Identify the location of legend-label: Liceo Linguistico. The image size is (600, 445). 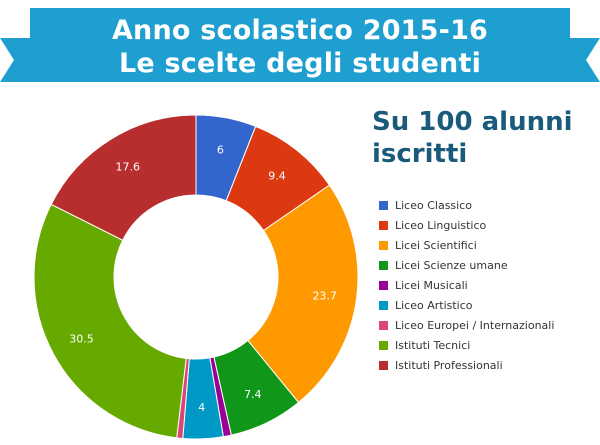
(441, 225).